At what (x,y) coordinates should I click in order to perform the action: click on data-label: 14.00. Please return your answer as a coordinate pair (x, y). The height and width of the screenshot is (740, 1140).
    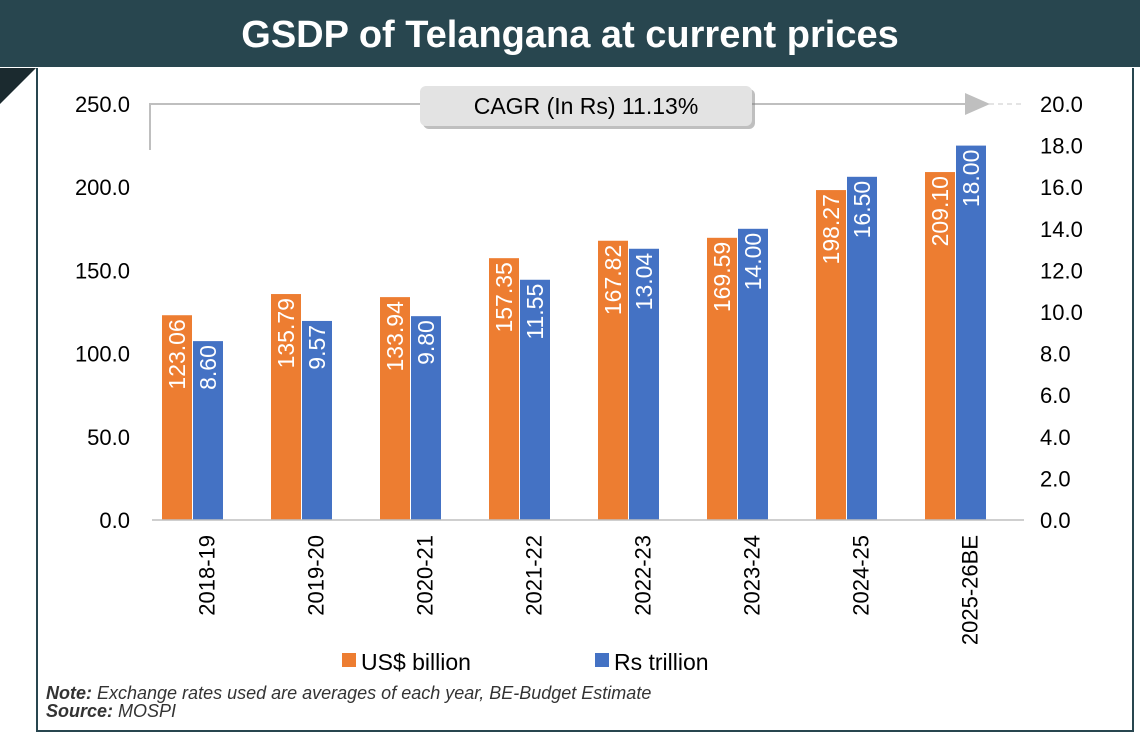
    Looking at the image, I should click on (753, 262).